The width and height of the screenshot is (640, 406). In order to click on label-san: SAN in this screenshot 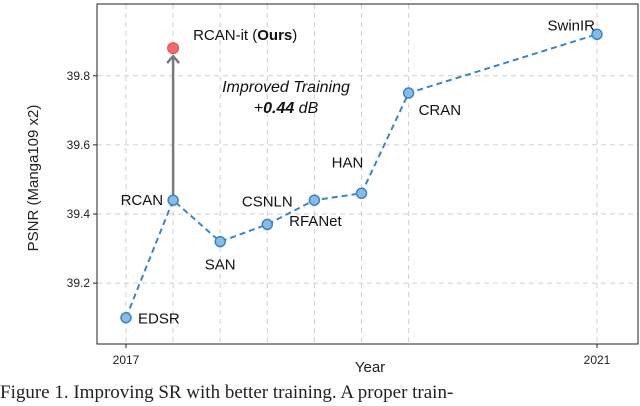, I will do `click(220, 265)`.